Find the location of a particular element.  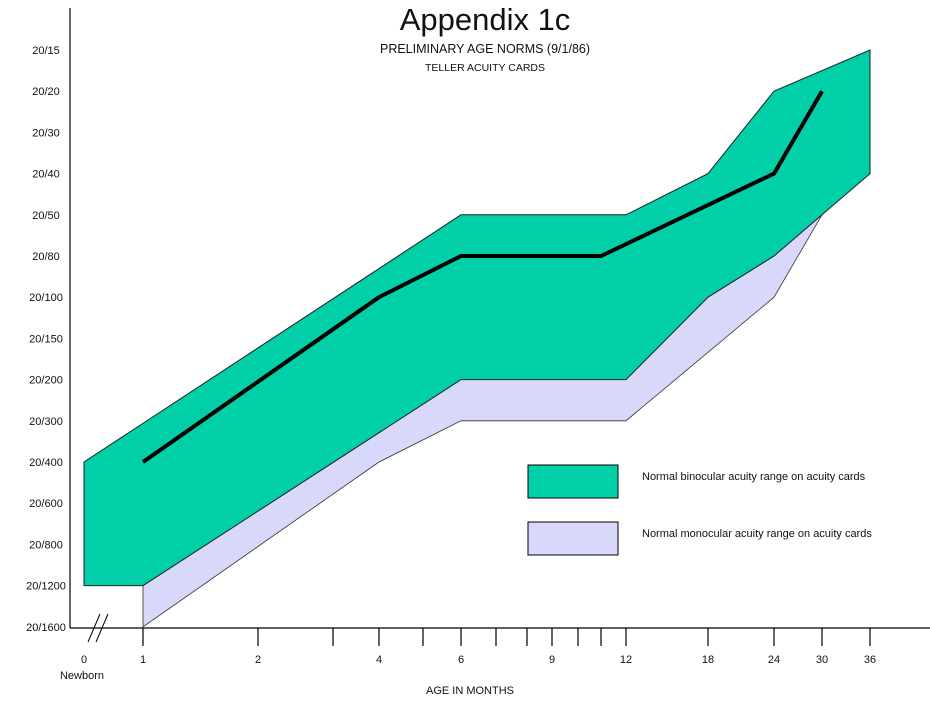

y-tick-label: 20/400 is located at coordinates (46, 463).